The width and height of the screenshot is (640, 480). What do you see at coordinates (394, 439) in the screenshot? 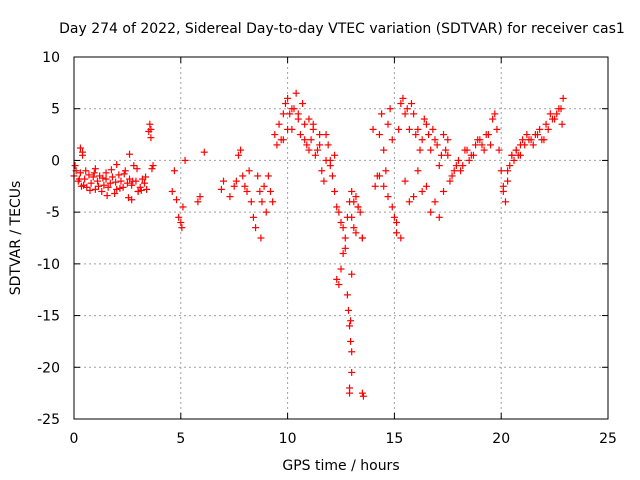
I see `x-tick-label: 15` at bounding box center [394, 439].